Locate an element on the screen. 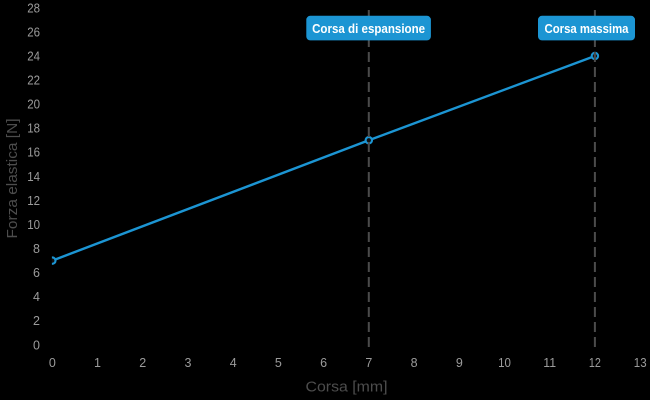 Image resolution: width=650 pixels, height=400 pixels. svg-text: 1 is located at coordinates (97, 363).